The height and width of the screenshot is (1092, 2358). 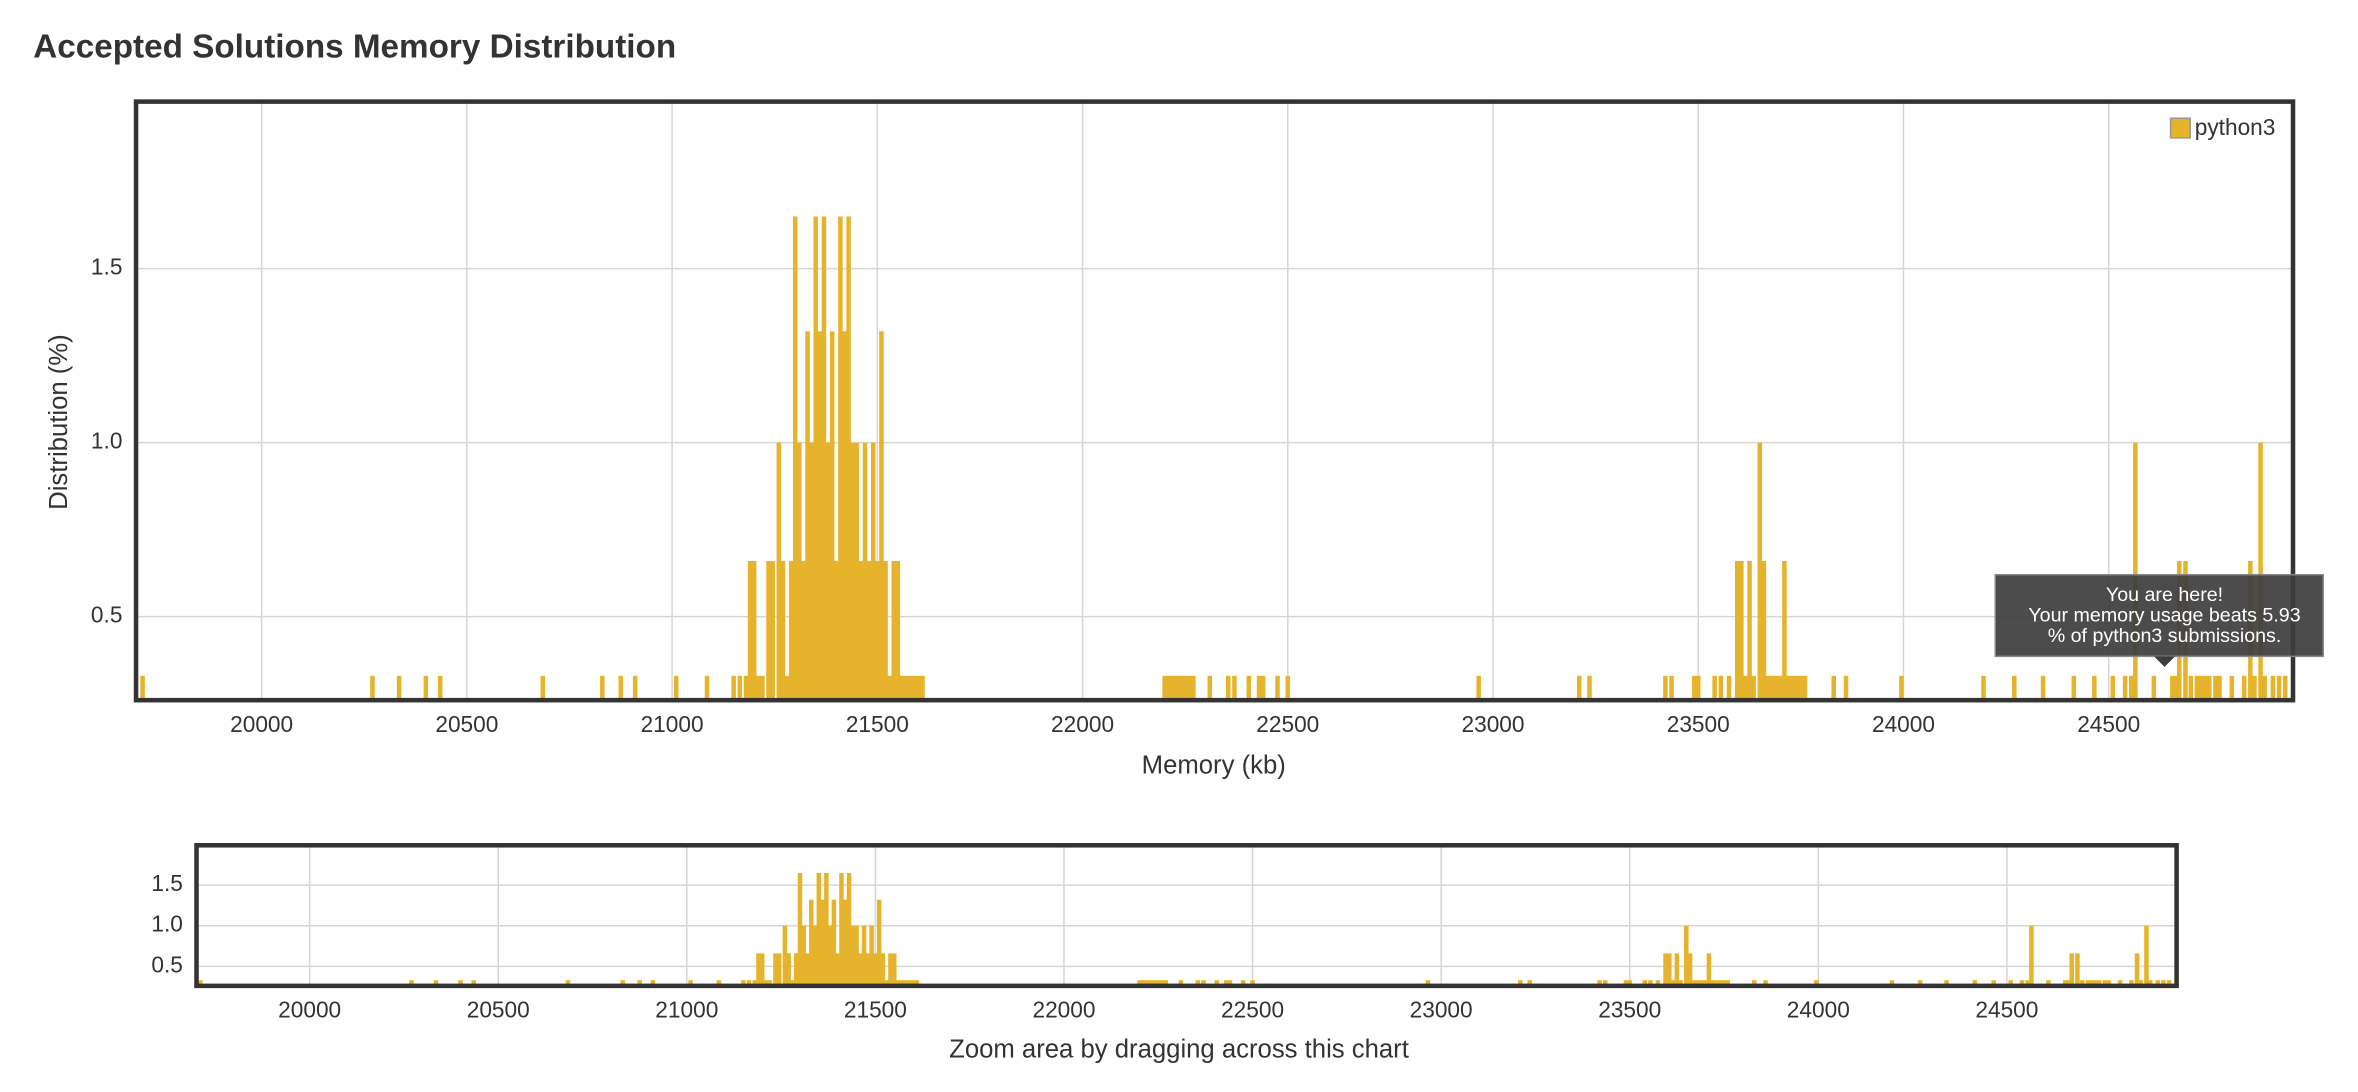 I want to click on legend-label: python3, so click(x=2235, y=127).